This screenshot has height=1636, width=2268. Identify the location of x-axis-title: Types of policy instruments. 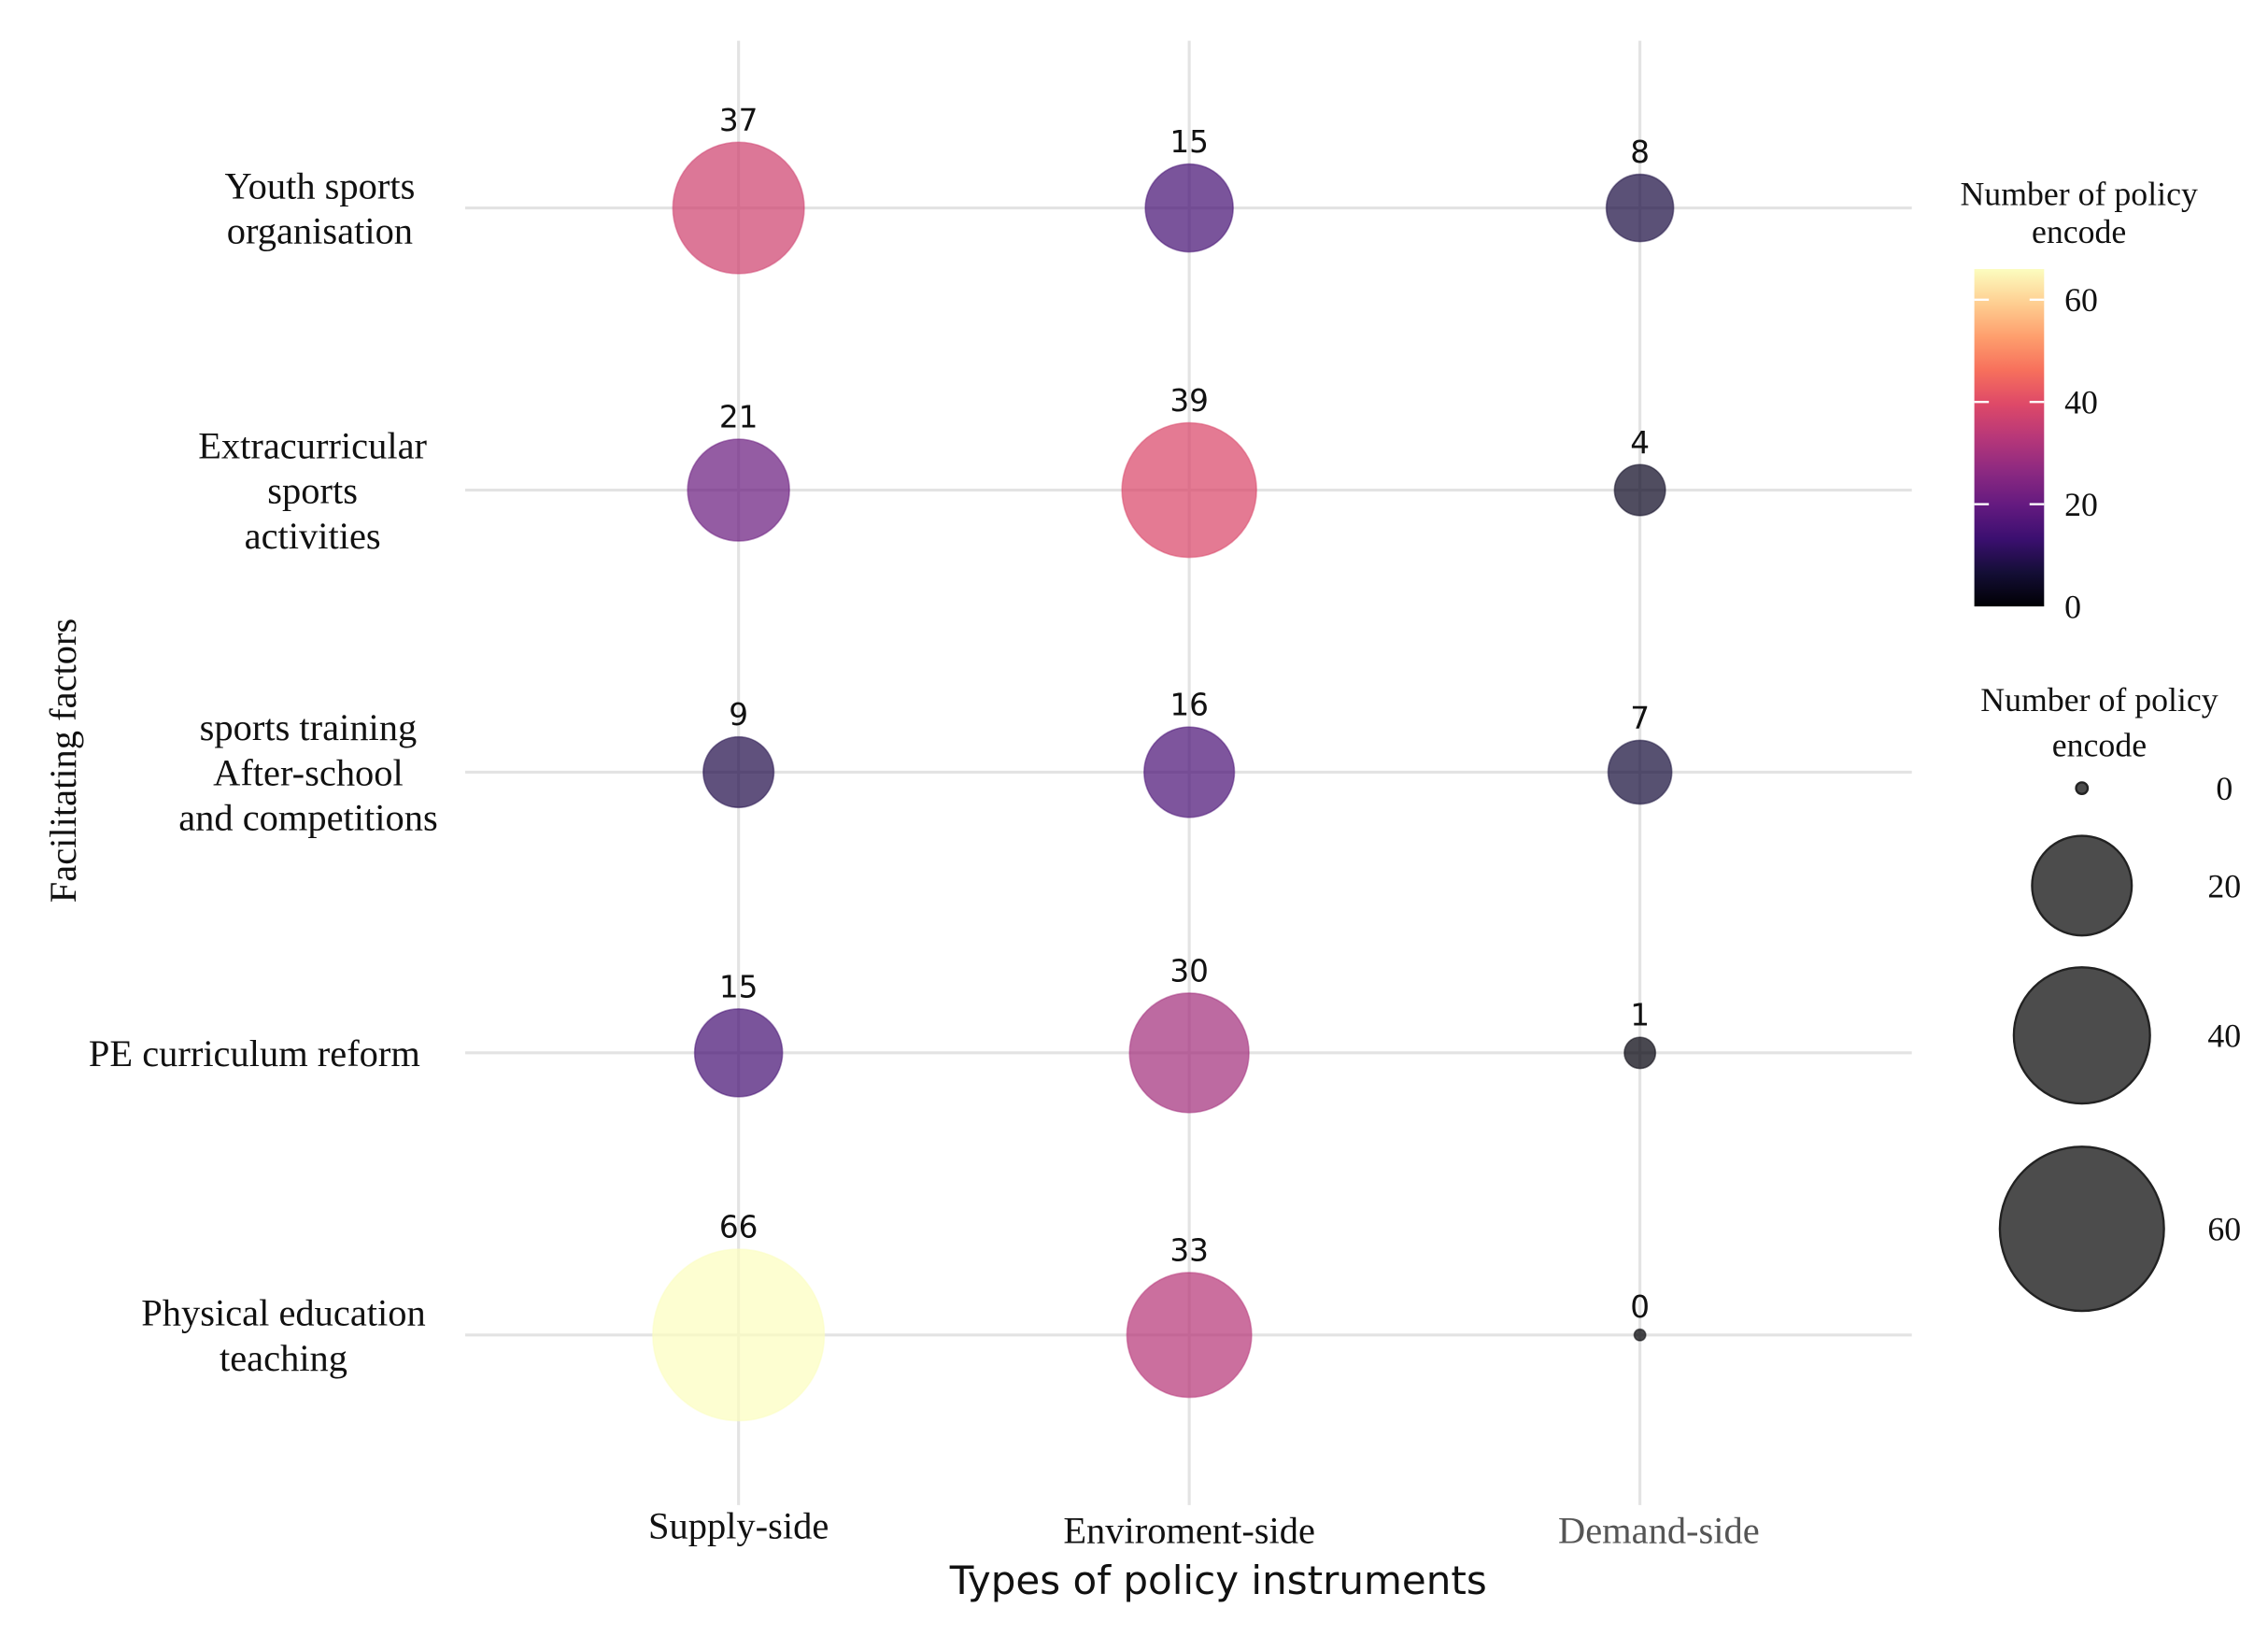
(1218, 1580).